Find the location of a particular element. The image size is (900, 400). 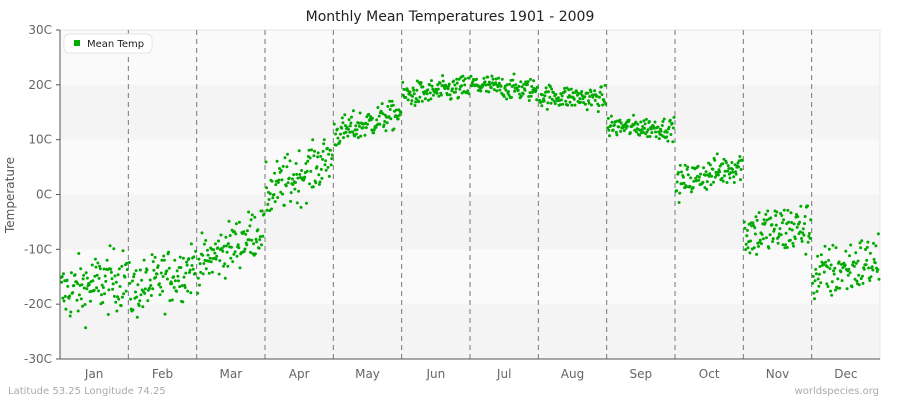

x-tick-label: May is located at coordinates (367, 374).